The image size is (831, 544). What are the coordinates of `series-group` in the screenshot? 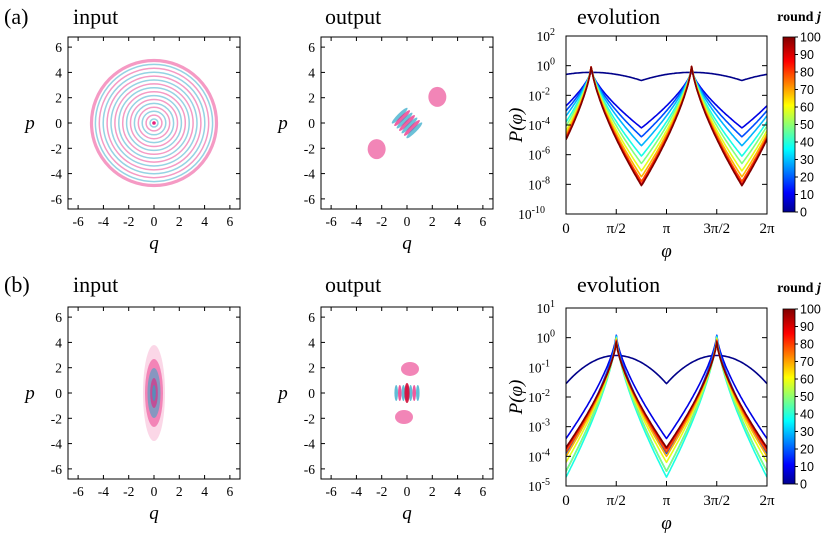 It's located at (666, 126).